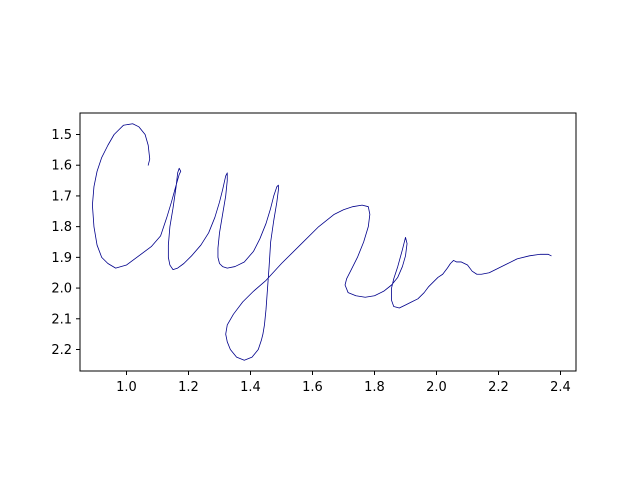  What do you see at coordinates (61, 350) in the screenshot?
I see `y-tick-label: 2.2` at bounding box center [61, 350].